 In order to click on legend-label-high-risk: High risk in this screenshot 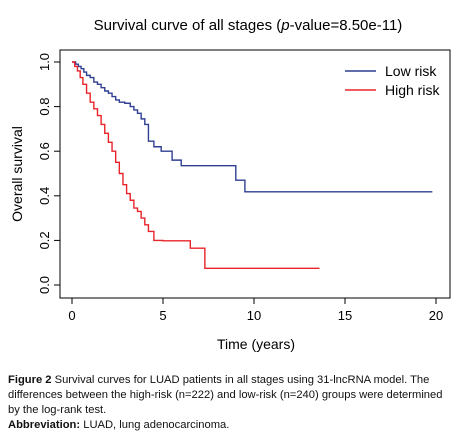, I will do `click(412, 90)`.